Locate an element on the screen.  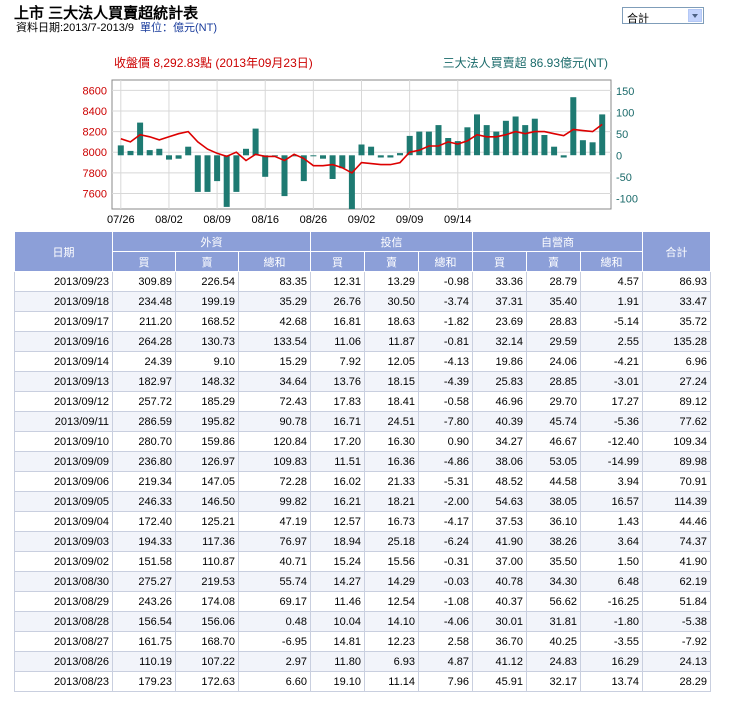
cell-dealer-buy: 48.52 is located at coordinates (499, 481).